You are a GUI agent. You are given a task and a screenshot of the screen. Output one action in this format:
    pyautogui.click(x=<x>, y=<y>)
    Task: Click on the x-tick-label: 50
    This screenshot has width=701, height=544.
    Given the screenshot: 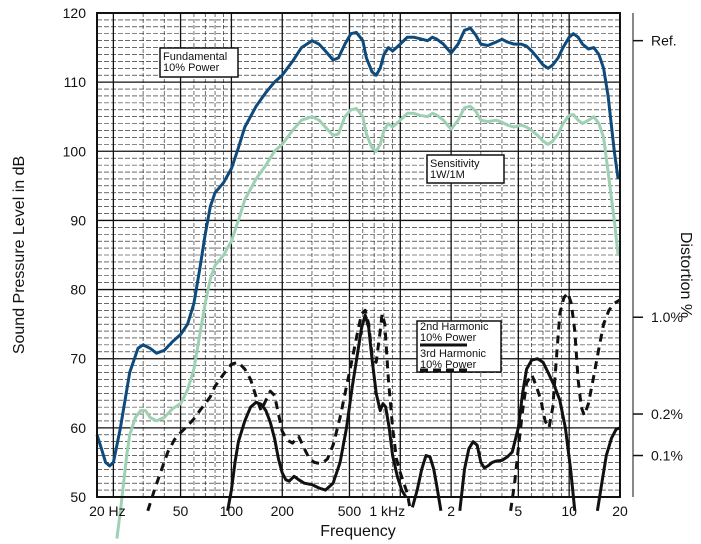 What is the action you would take?
    pyautogui.click(x=181, y=511)
    